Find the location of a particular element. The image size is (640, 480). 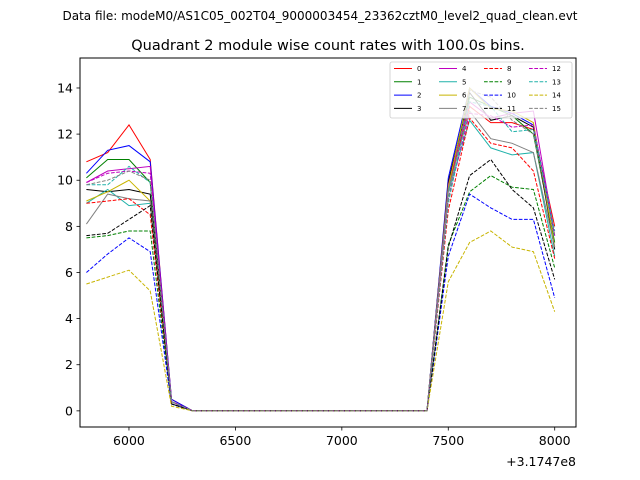

legend-label-3: 3 is located at coordinates (419, 109).